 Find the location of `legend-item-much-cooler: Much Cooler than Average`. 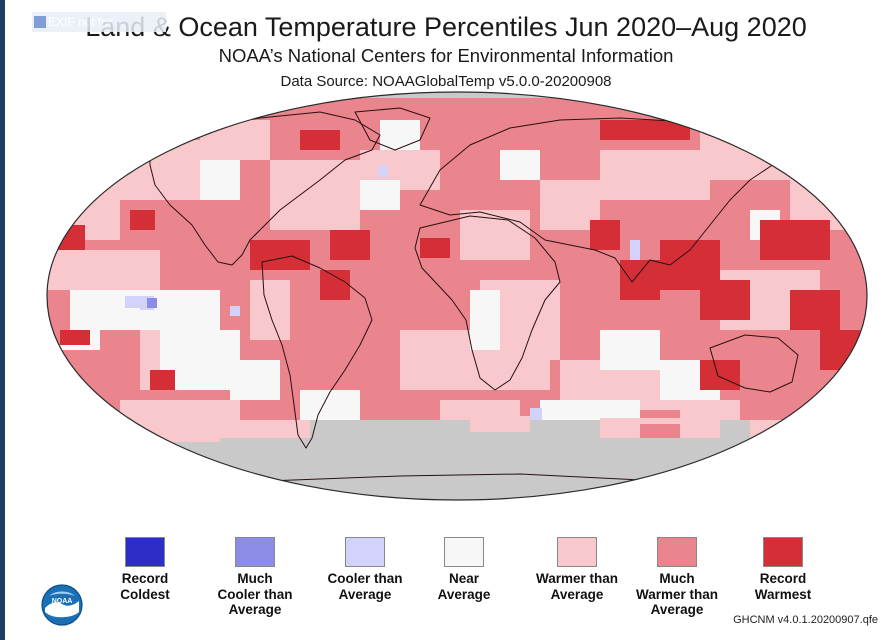

legend-item-much-cooler: Much Cooler than Average is located at coordinates (255, 577).